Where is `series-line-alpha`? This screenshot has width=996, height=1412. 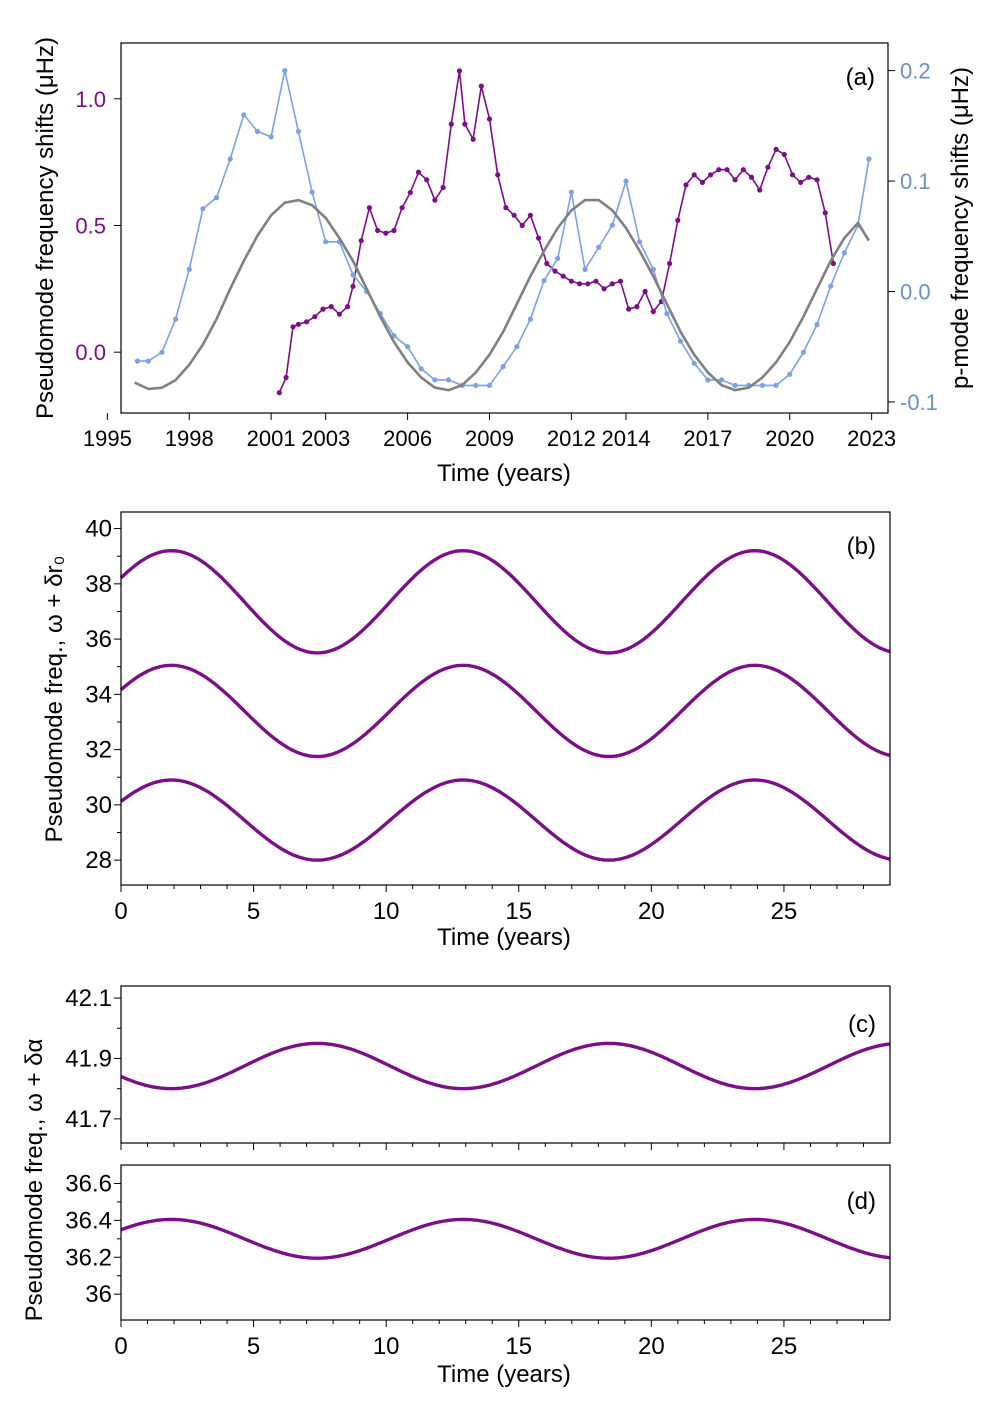 series-line-alpha is located at coordinates (505, 1066).